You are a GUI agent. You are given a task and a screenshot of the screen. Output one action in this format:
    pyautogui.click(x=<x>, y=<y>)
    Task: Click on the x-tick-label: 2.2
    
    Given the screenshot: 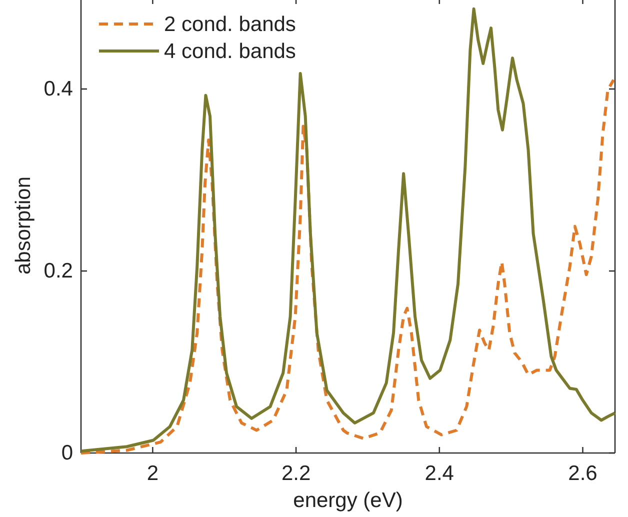 What is the action you would take?
    pyautogui.click(x=296, y=473)
    